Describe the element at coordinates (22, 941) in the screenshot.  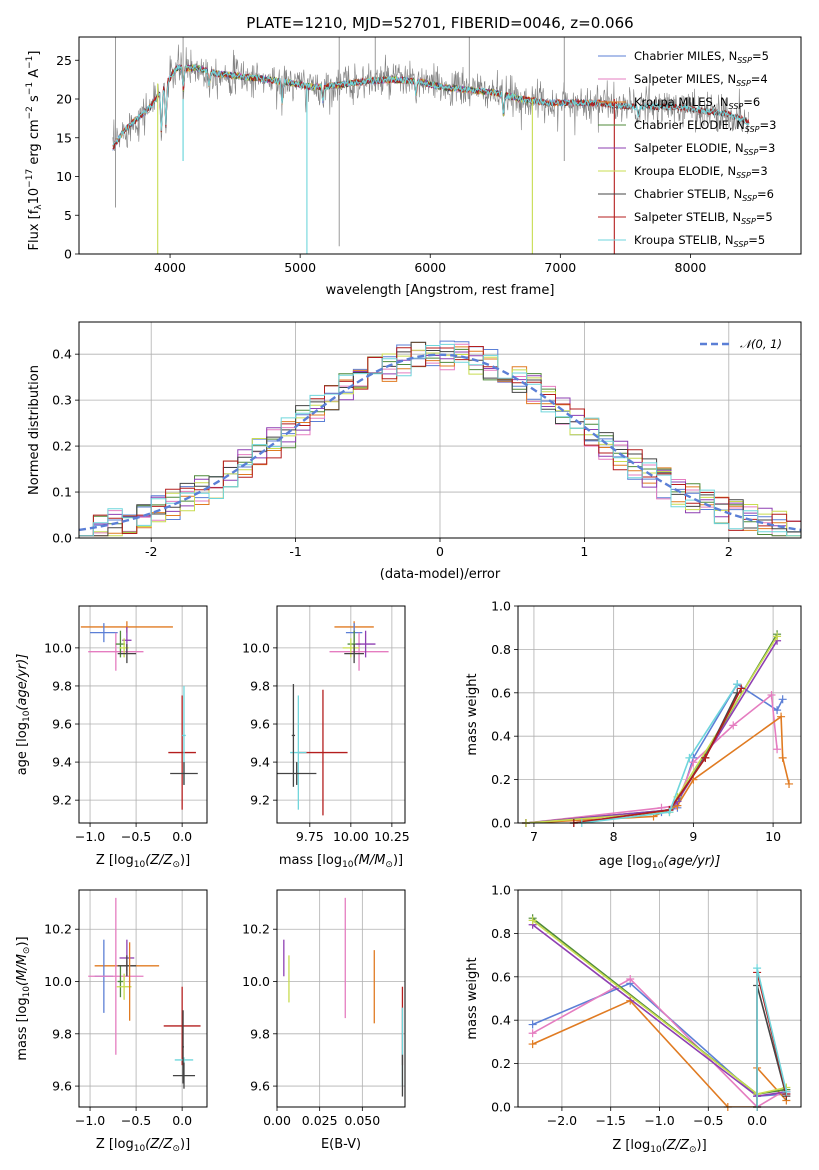
I see `y-axis-title-part: )]` at that location.